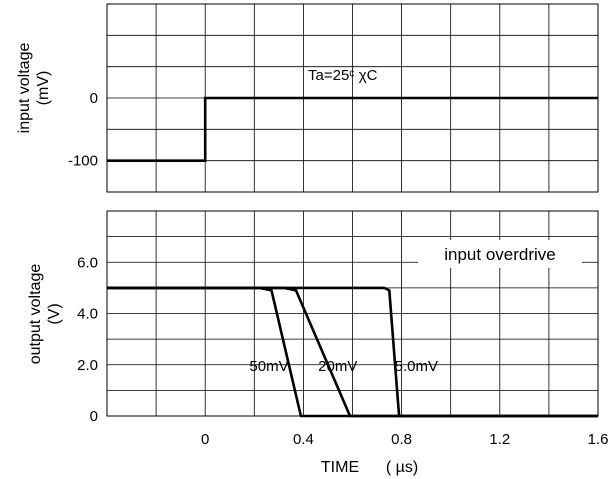 The image size is (611, 479). Describe the element at coordinates (337, 366) in the screenshot. I see `series-label: 20mV` at that location.